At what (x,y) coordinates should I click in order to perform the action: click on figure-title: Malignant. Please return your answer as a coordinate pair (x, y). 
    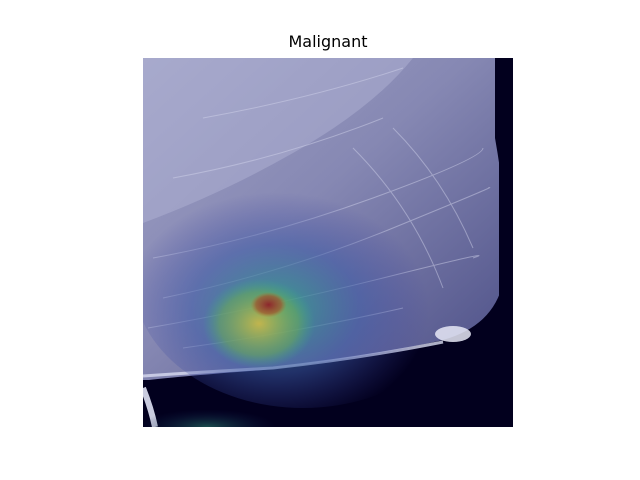
    Looking at the image, I should click on (328, 41).